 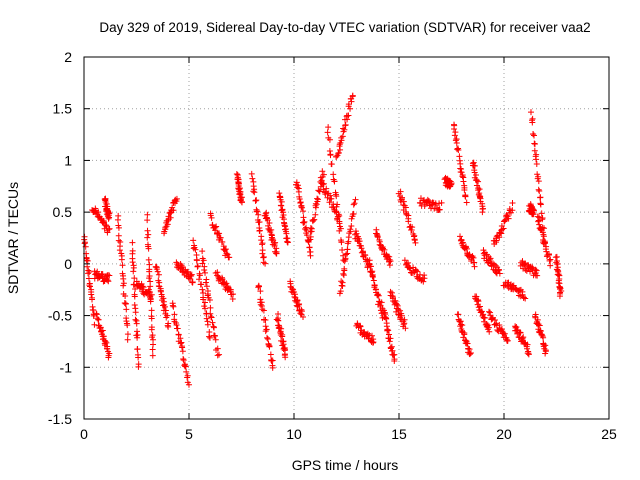 What do you see at coordinates (345, 465) in the screenshot?
I see `x-axis-label: GPS time / hours` at bounding box center [345, 465].